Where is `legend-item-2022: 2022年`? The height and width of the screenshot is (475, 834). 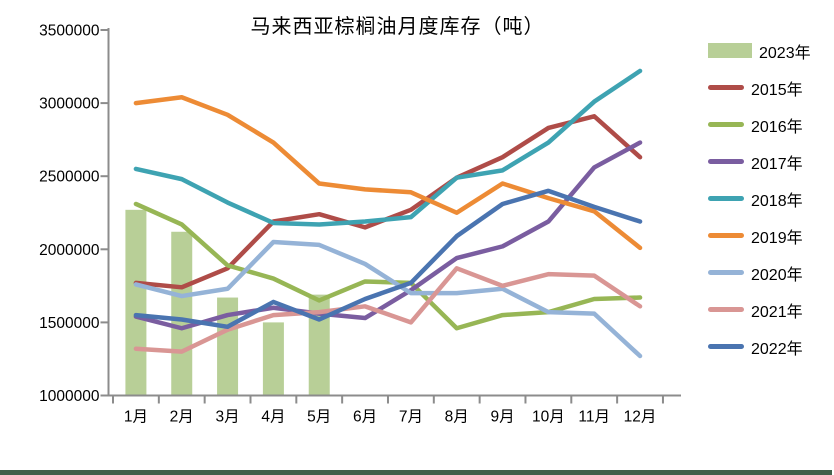 legend-item-2022: 2022年 is located at coordinates (759, 346).